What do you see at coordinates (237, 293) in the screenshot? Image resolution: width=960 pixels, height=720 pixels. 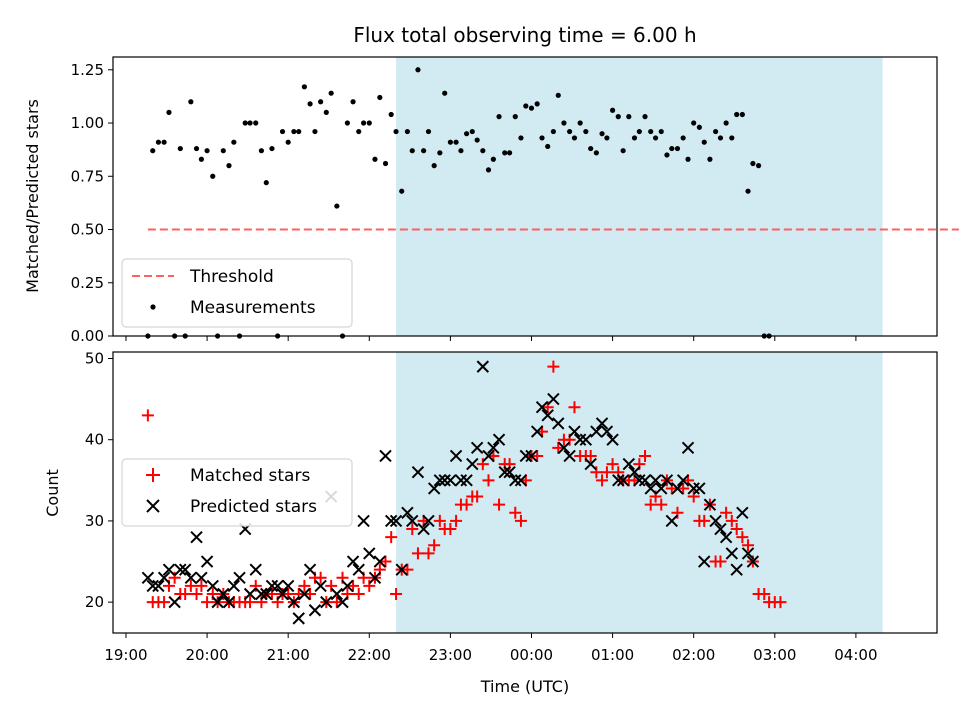 I see `ratio-legend-box` at bounding box center [237, 293].